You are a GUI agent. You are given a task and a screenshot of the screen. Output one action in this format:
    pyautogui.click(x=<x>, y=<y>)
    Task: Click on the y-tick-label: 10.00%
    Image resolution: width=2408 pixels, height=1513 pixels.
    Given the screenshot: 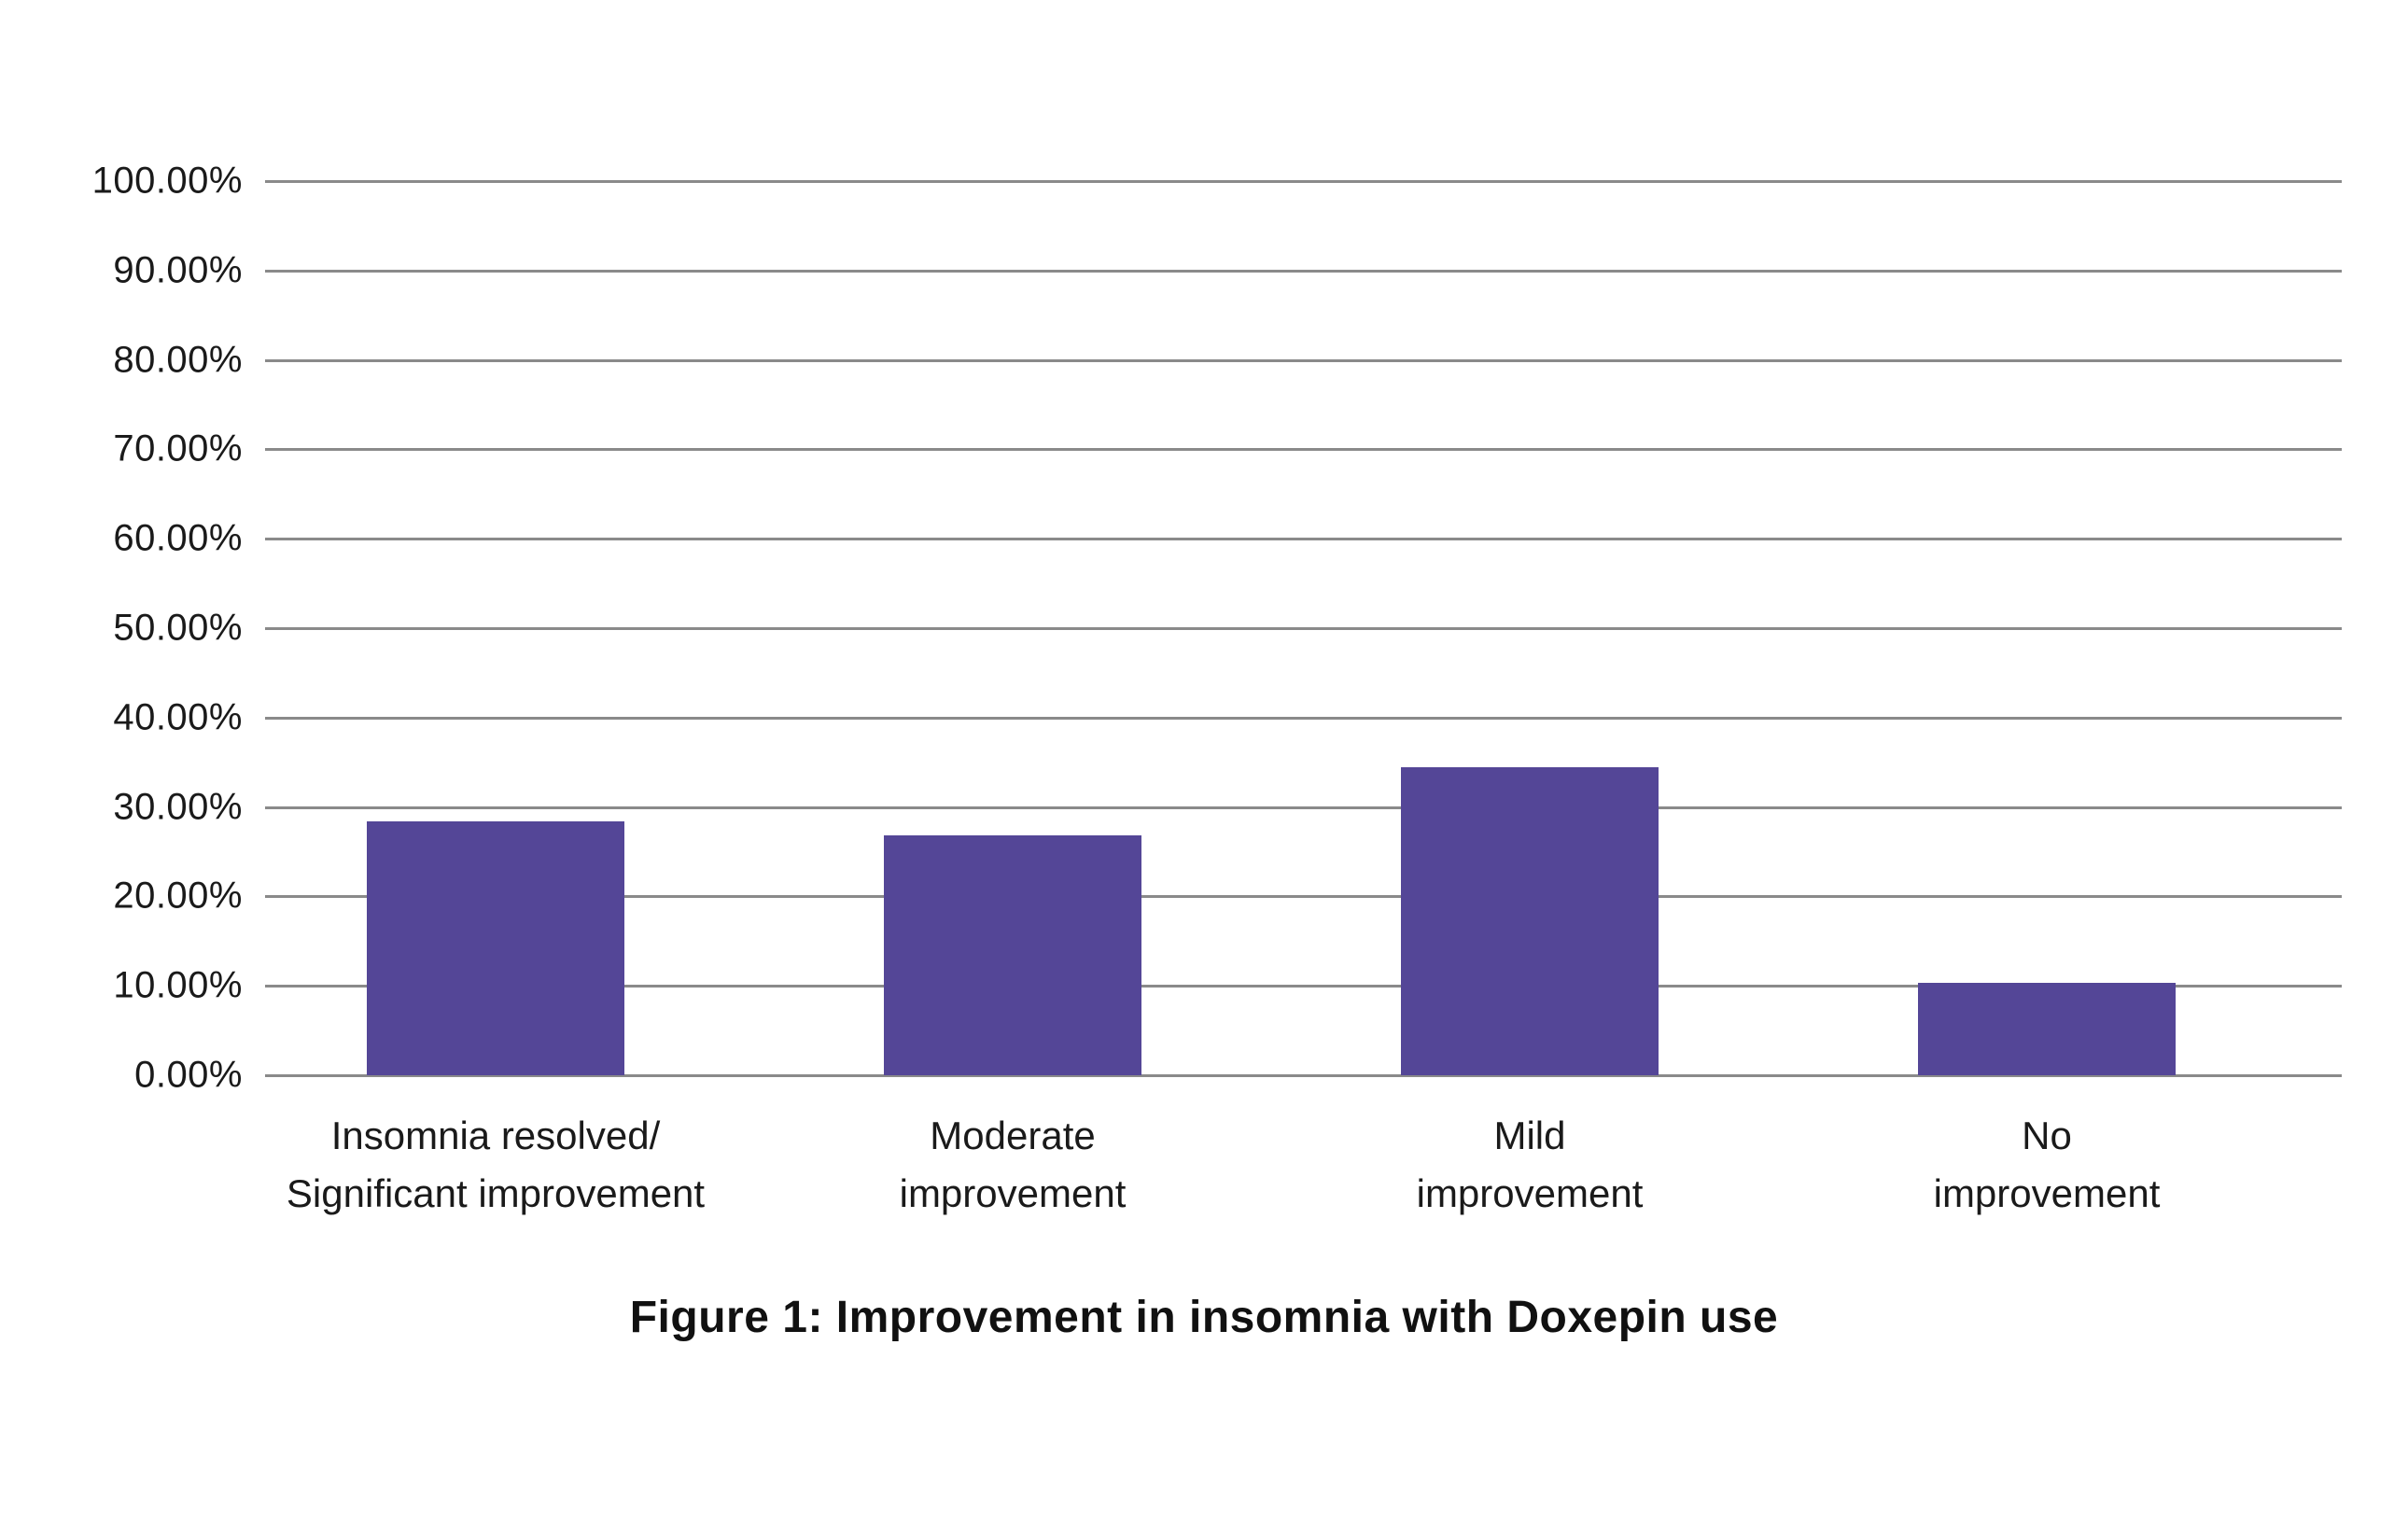 What is the action you would take?
    pyautogui.click(x=178, y=985)
    